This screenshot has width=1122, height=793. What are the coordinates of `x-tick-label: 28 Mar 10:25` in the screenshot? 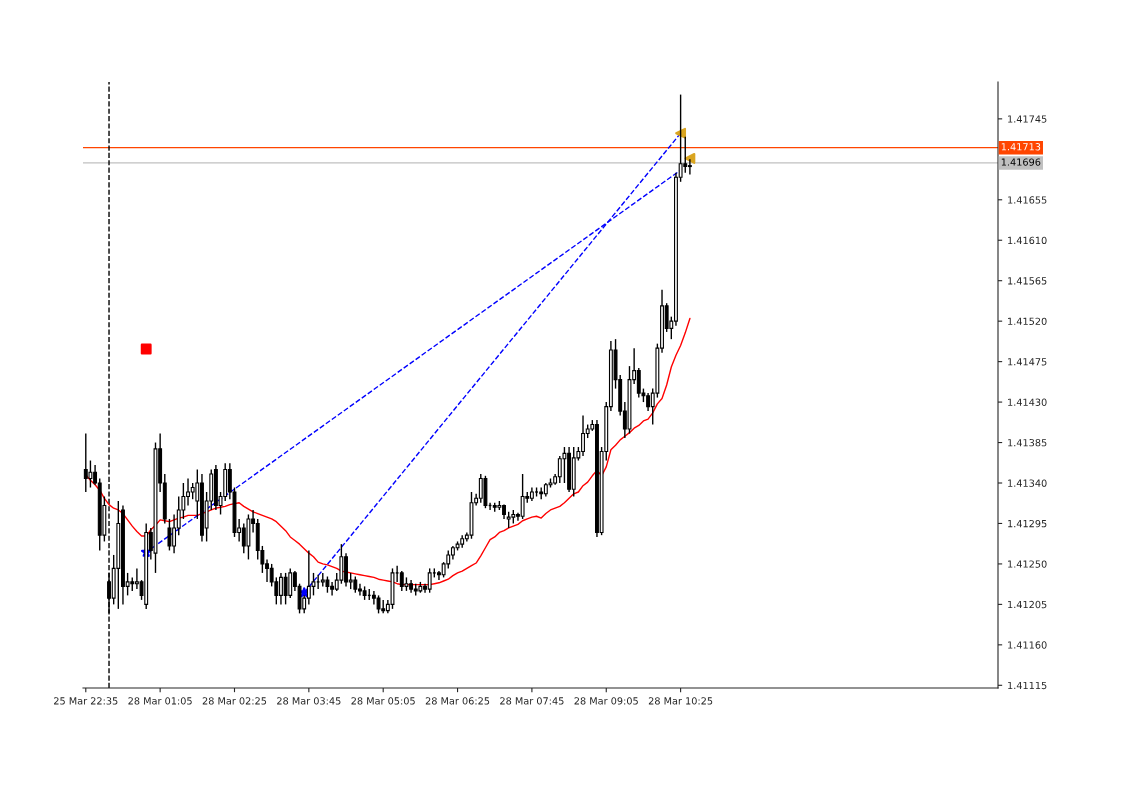 It's located at (680, 701).